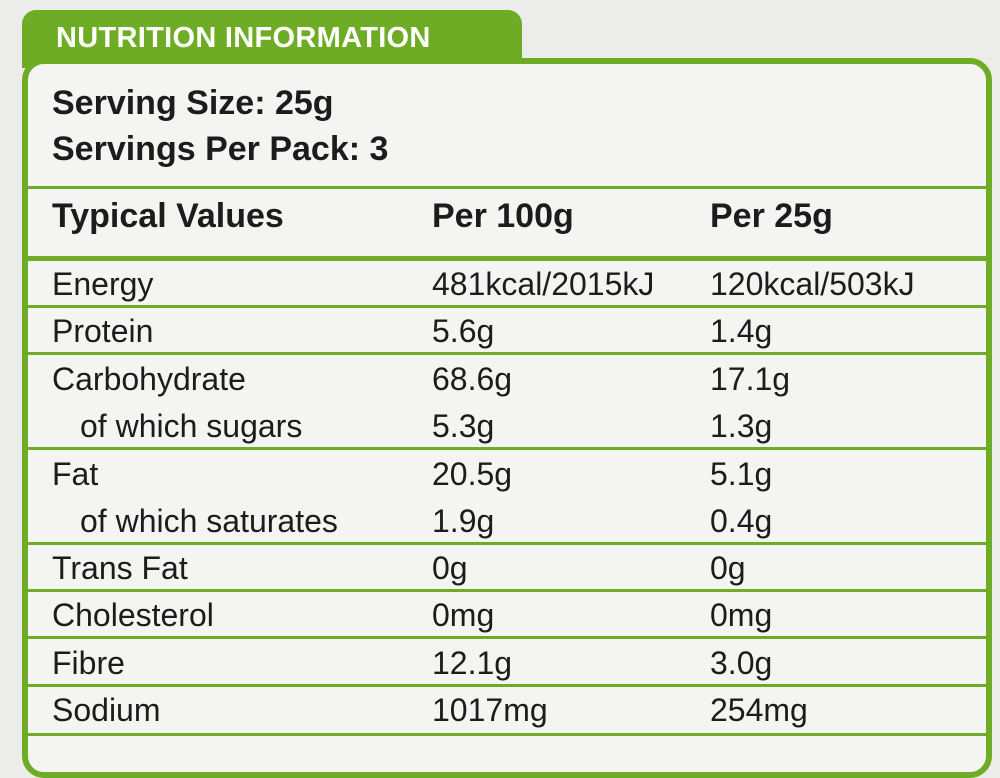 This screenshot has height=778, width=1000. Describe the element at coordinates (463, 615) in the screenshot. I see `per-100g-value: 0mg` at that location.